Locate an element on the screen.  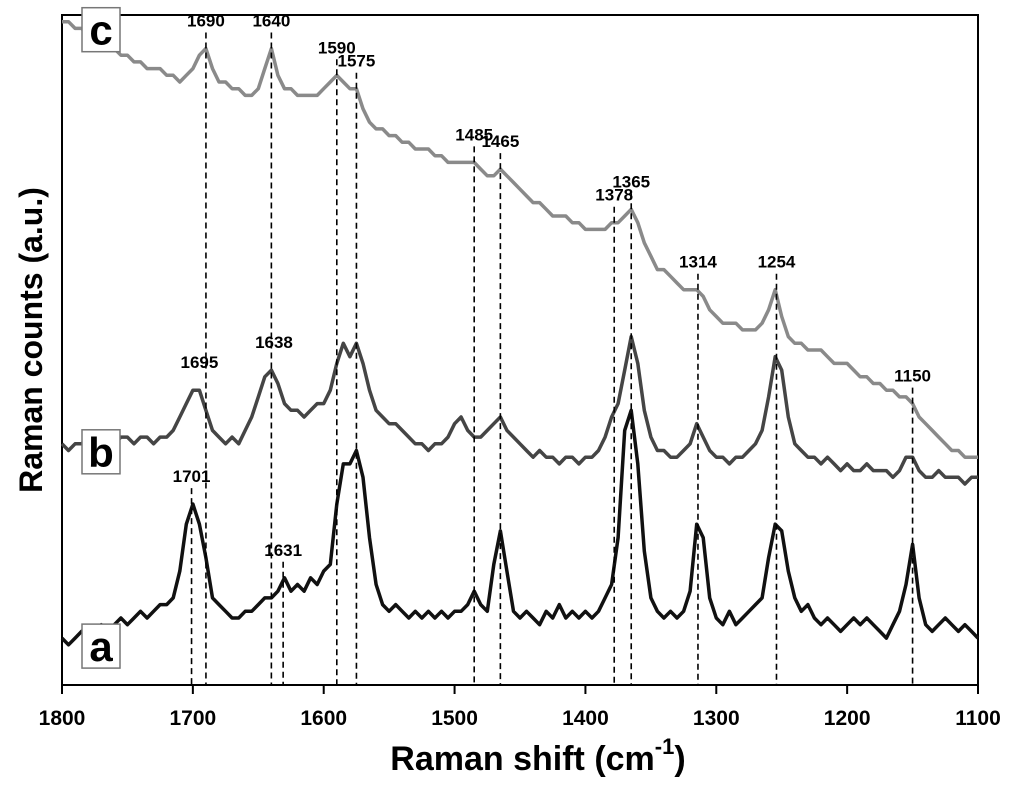
peak-label: 1465 is located at coordinates (500, 141).